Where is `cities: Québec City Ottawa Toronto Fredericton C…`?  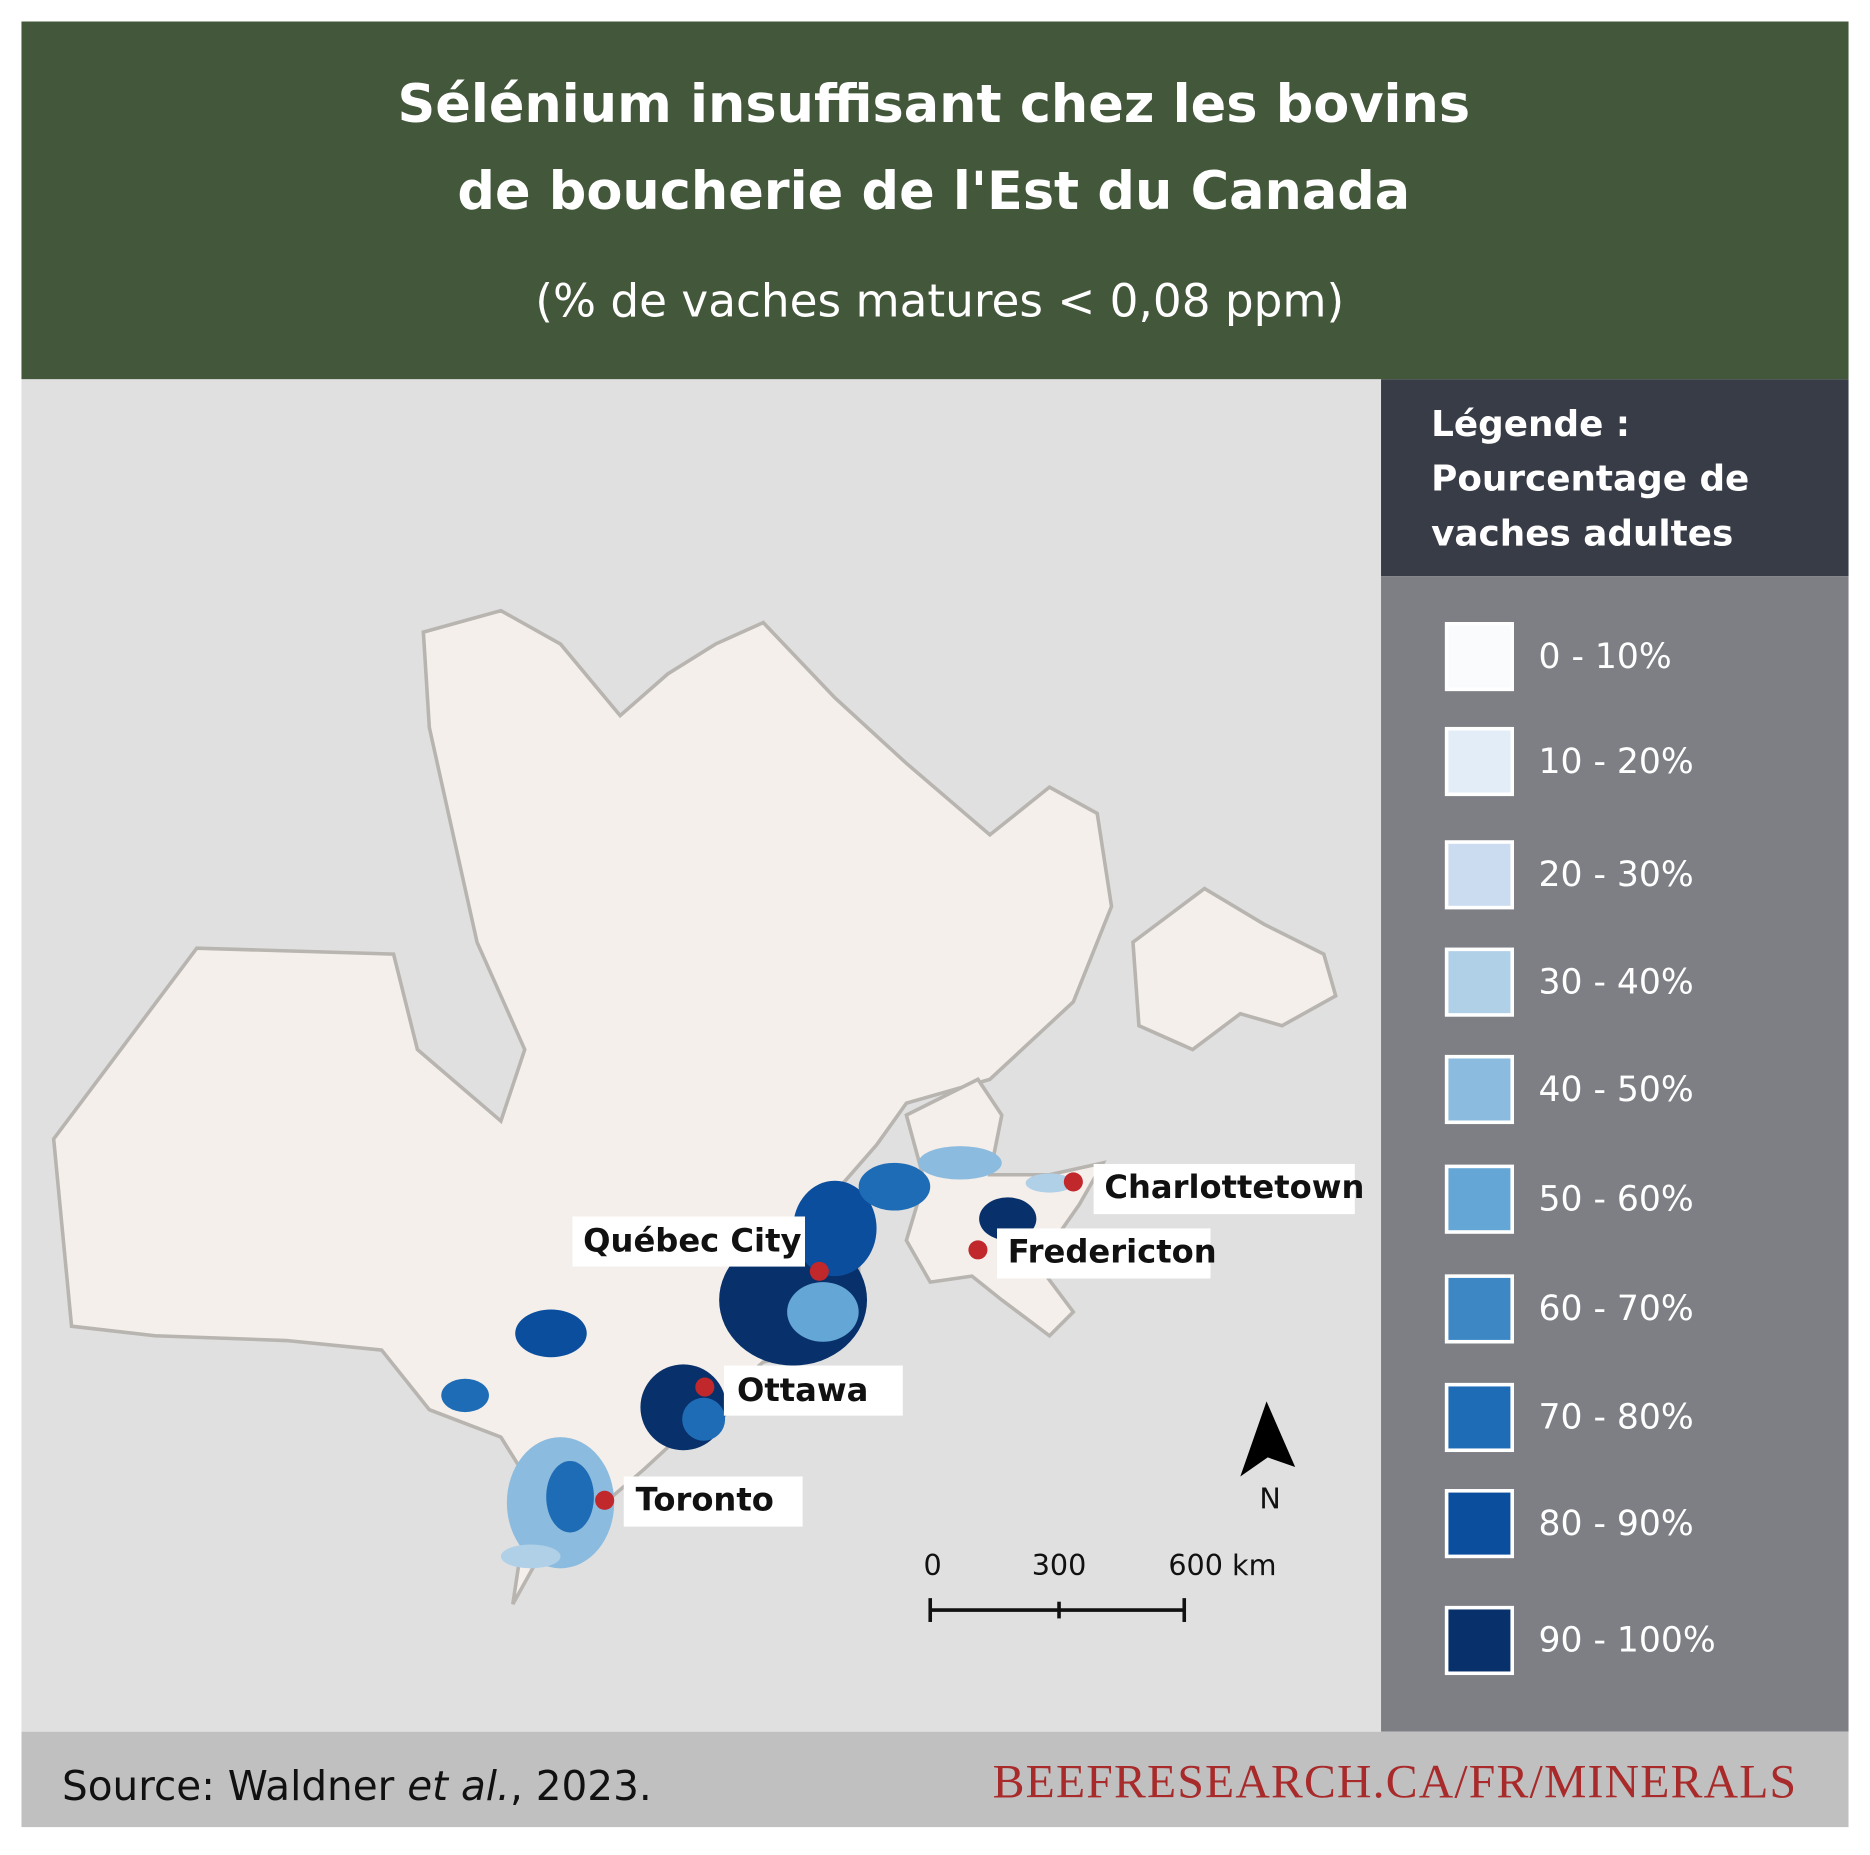
cities: Québec City Ottawa Toronto Fredericton C… is located at coordinates (968, 1345).